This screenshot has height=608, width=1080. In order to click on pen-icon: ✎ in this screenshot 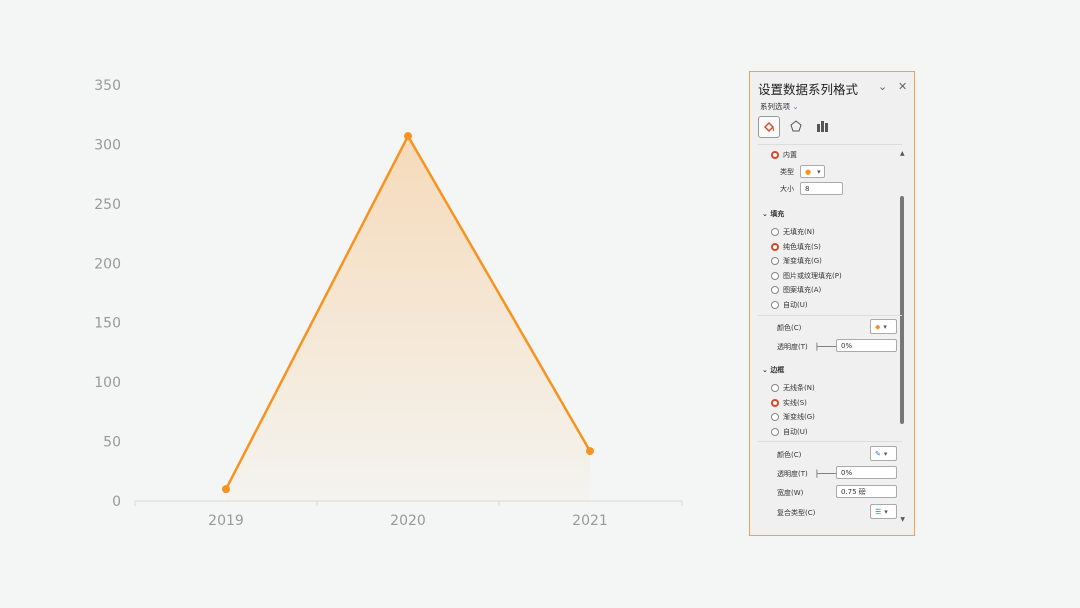, I will do `click(878, 453)`.